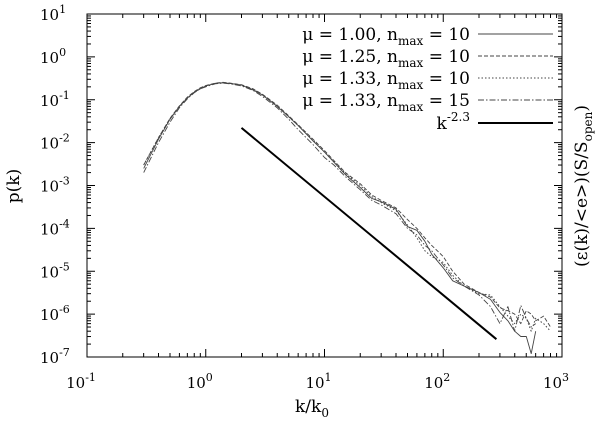 The width and height of the screenshot is (600, 427). What do you see at coordinates (386, 102) in the screenshot?
I see `legend-label-4: μ = 1.33, nmax = 15` at bounding box center [386, 102].